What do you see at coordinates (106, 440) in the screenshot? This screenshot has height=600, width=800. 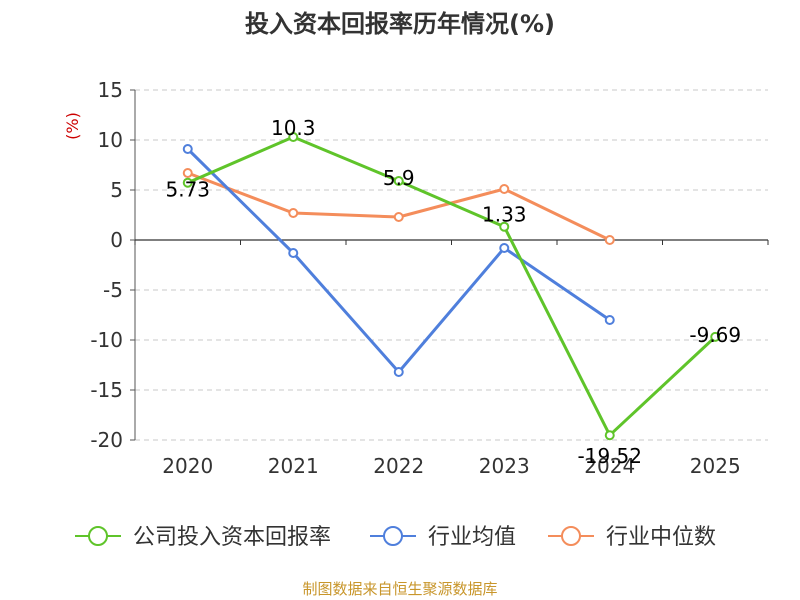 I see `y-tick-label: -20` at bounding box center [106, 440].